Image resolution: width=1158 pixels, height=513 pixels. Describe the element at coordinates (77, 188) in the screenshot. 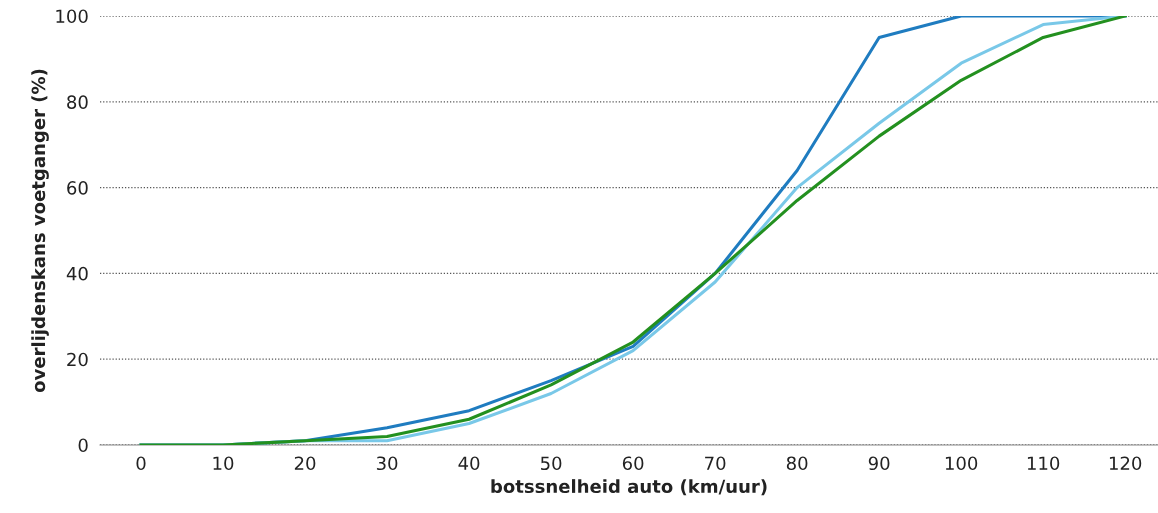

I see `y-tick-label: 60` at that location.